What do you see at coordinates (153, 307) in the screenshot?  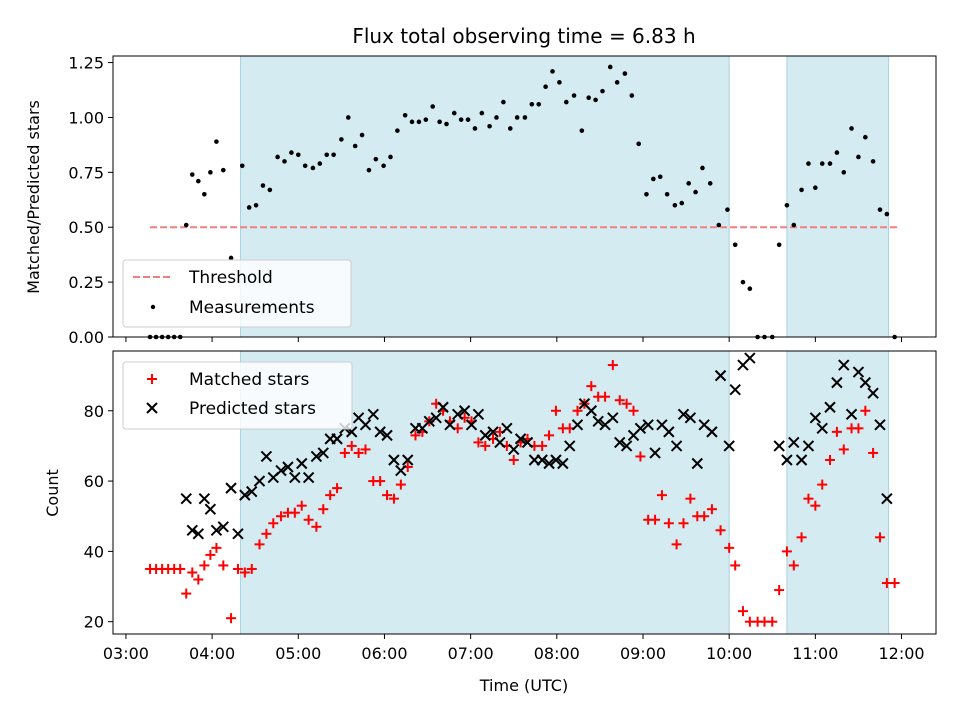 I see `legend-measurements-swatch` at bounding box center [153, 307].